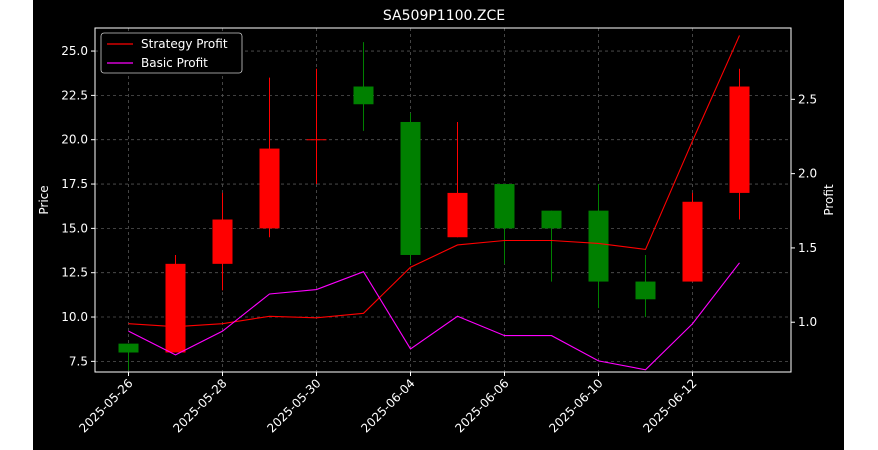  I want to click on y2-tick-label: 2.0, so click(807, 174).